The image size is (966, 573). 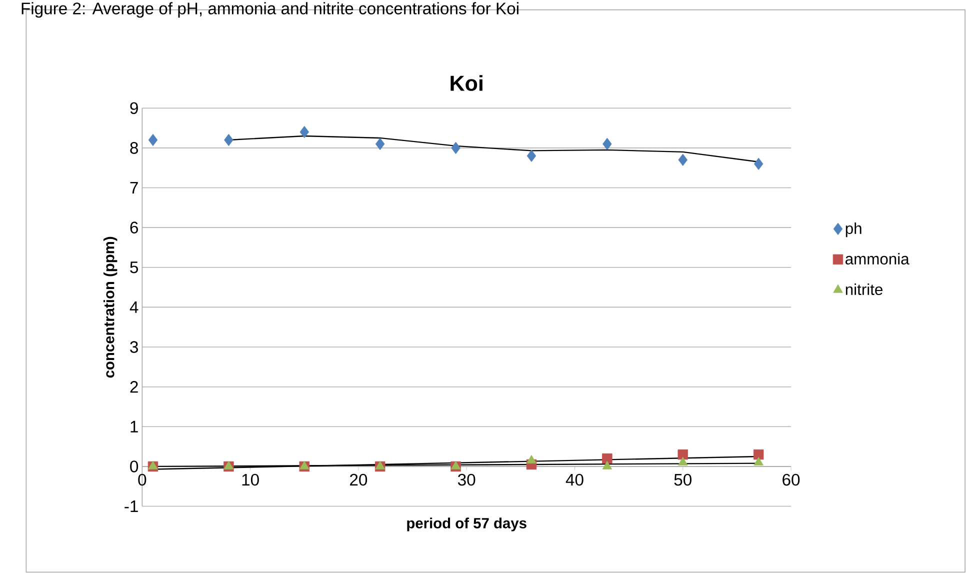 What do you see at coordinates (270, 10) in the screenshot?
I see `caption: Figure 2: Average of pH, ammonia and nitrite concentrations for Koi` at bounding box center [270, 10].